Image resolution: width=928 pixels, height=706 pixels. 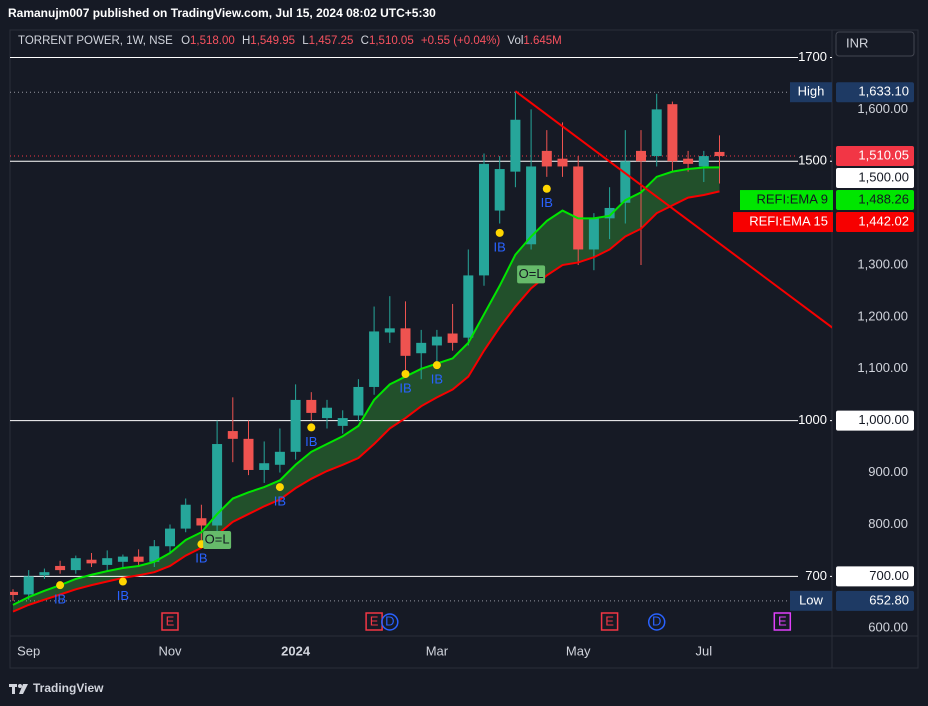 What do you see at coordinates (889, 599) in the screenshot?
I see `price-tag-label: 652.80` at bounding box center [889, 599].